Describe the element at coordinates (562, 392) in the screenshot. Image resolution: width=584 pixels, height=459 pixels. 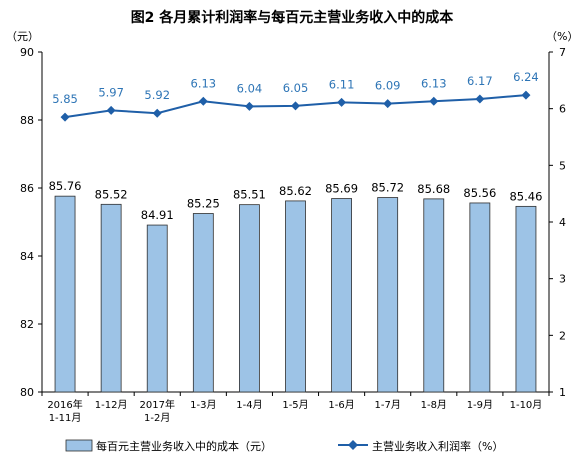
I see `right-axis-tick-label: 1` at that location.